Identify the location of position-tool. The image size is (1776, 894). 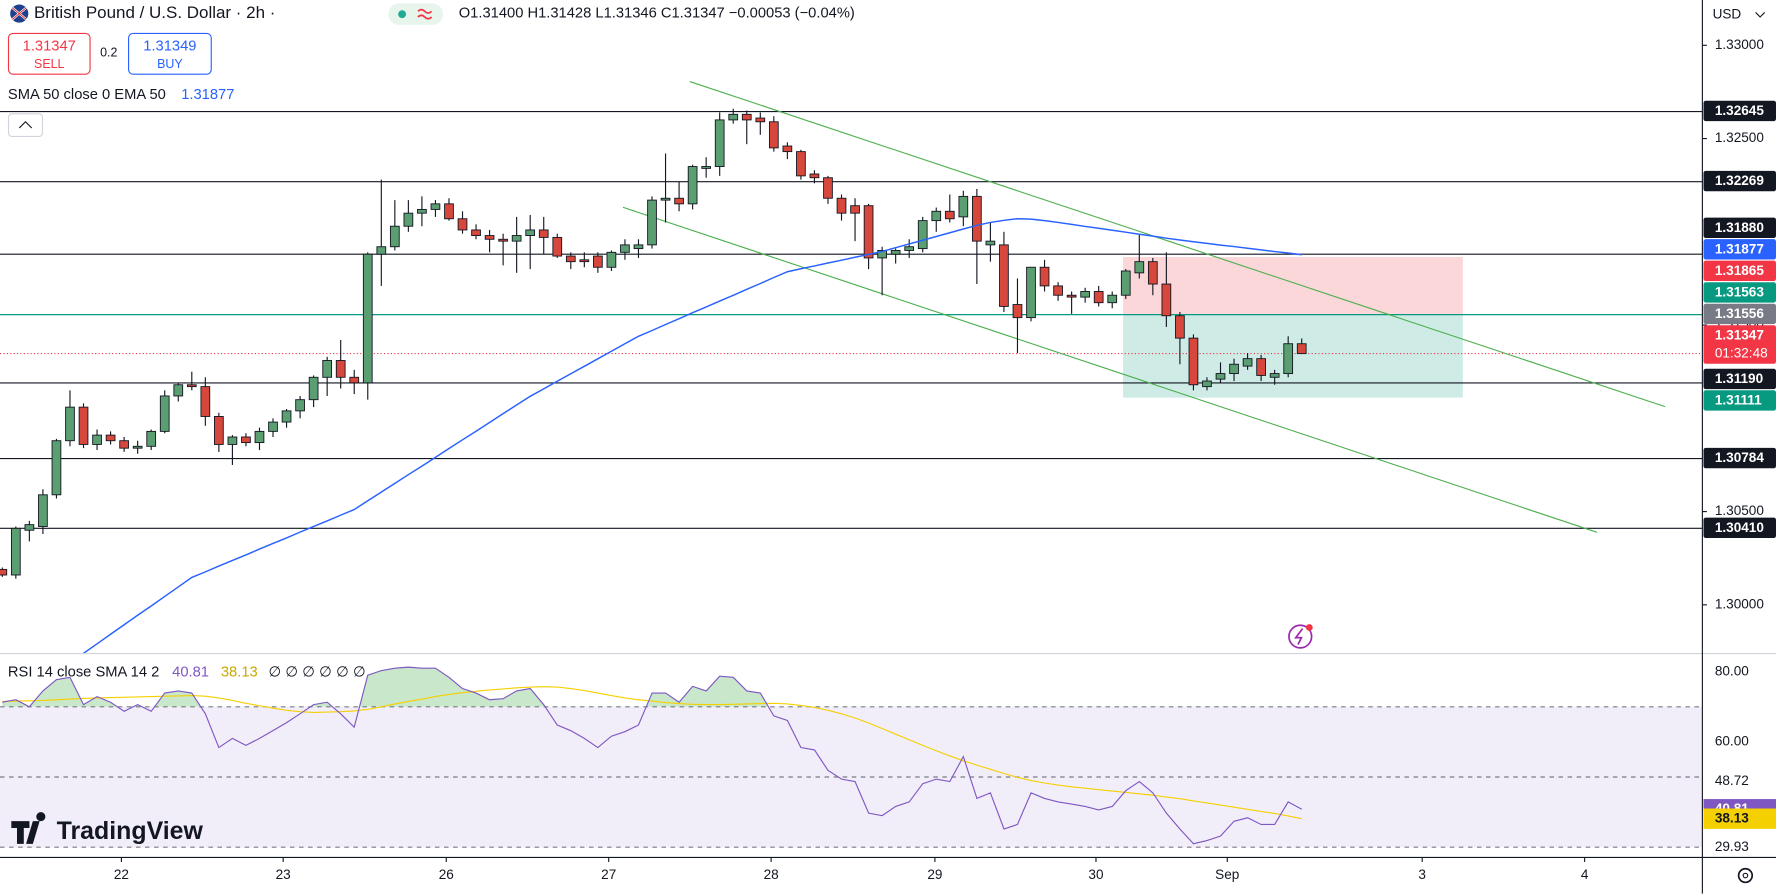
(1293, 327).